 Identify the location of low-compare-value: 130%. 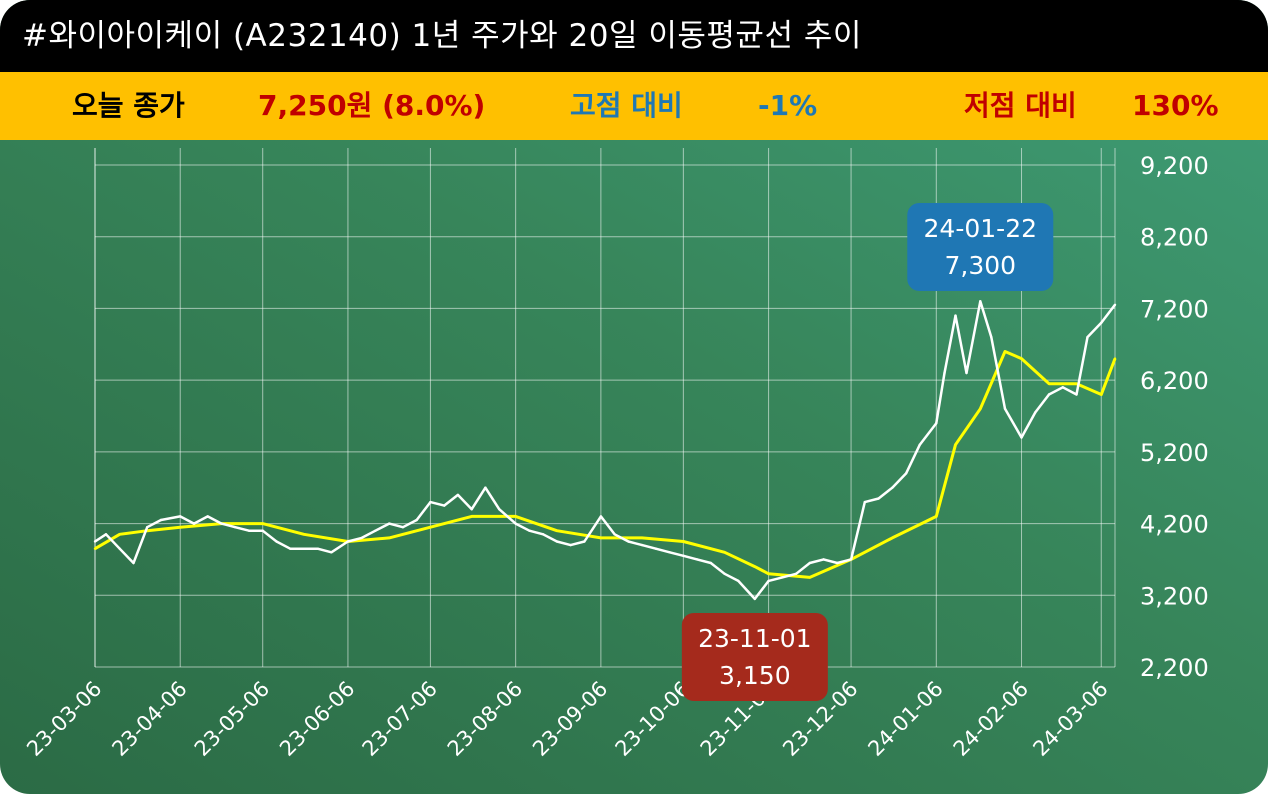
(1175, 105).